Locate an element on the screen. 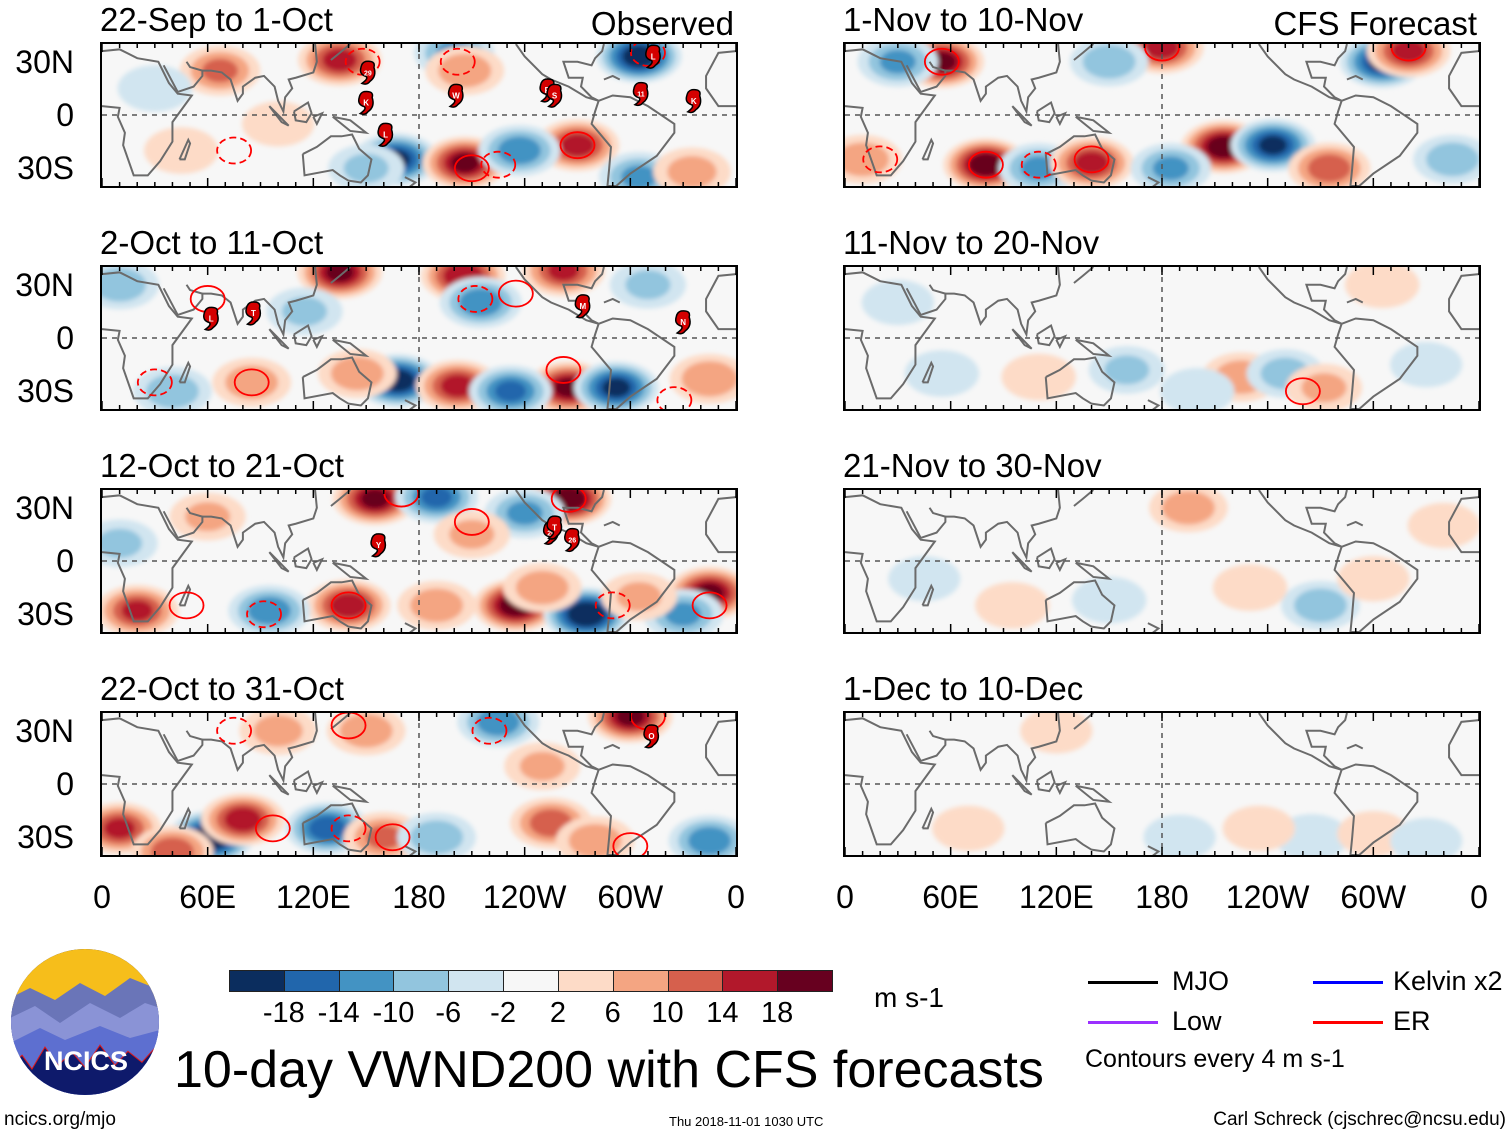 The image size is (1510, 1137). map-svg: Y 20T 26 is located at coordinates (419, 561).